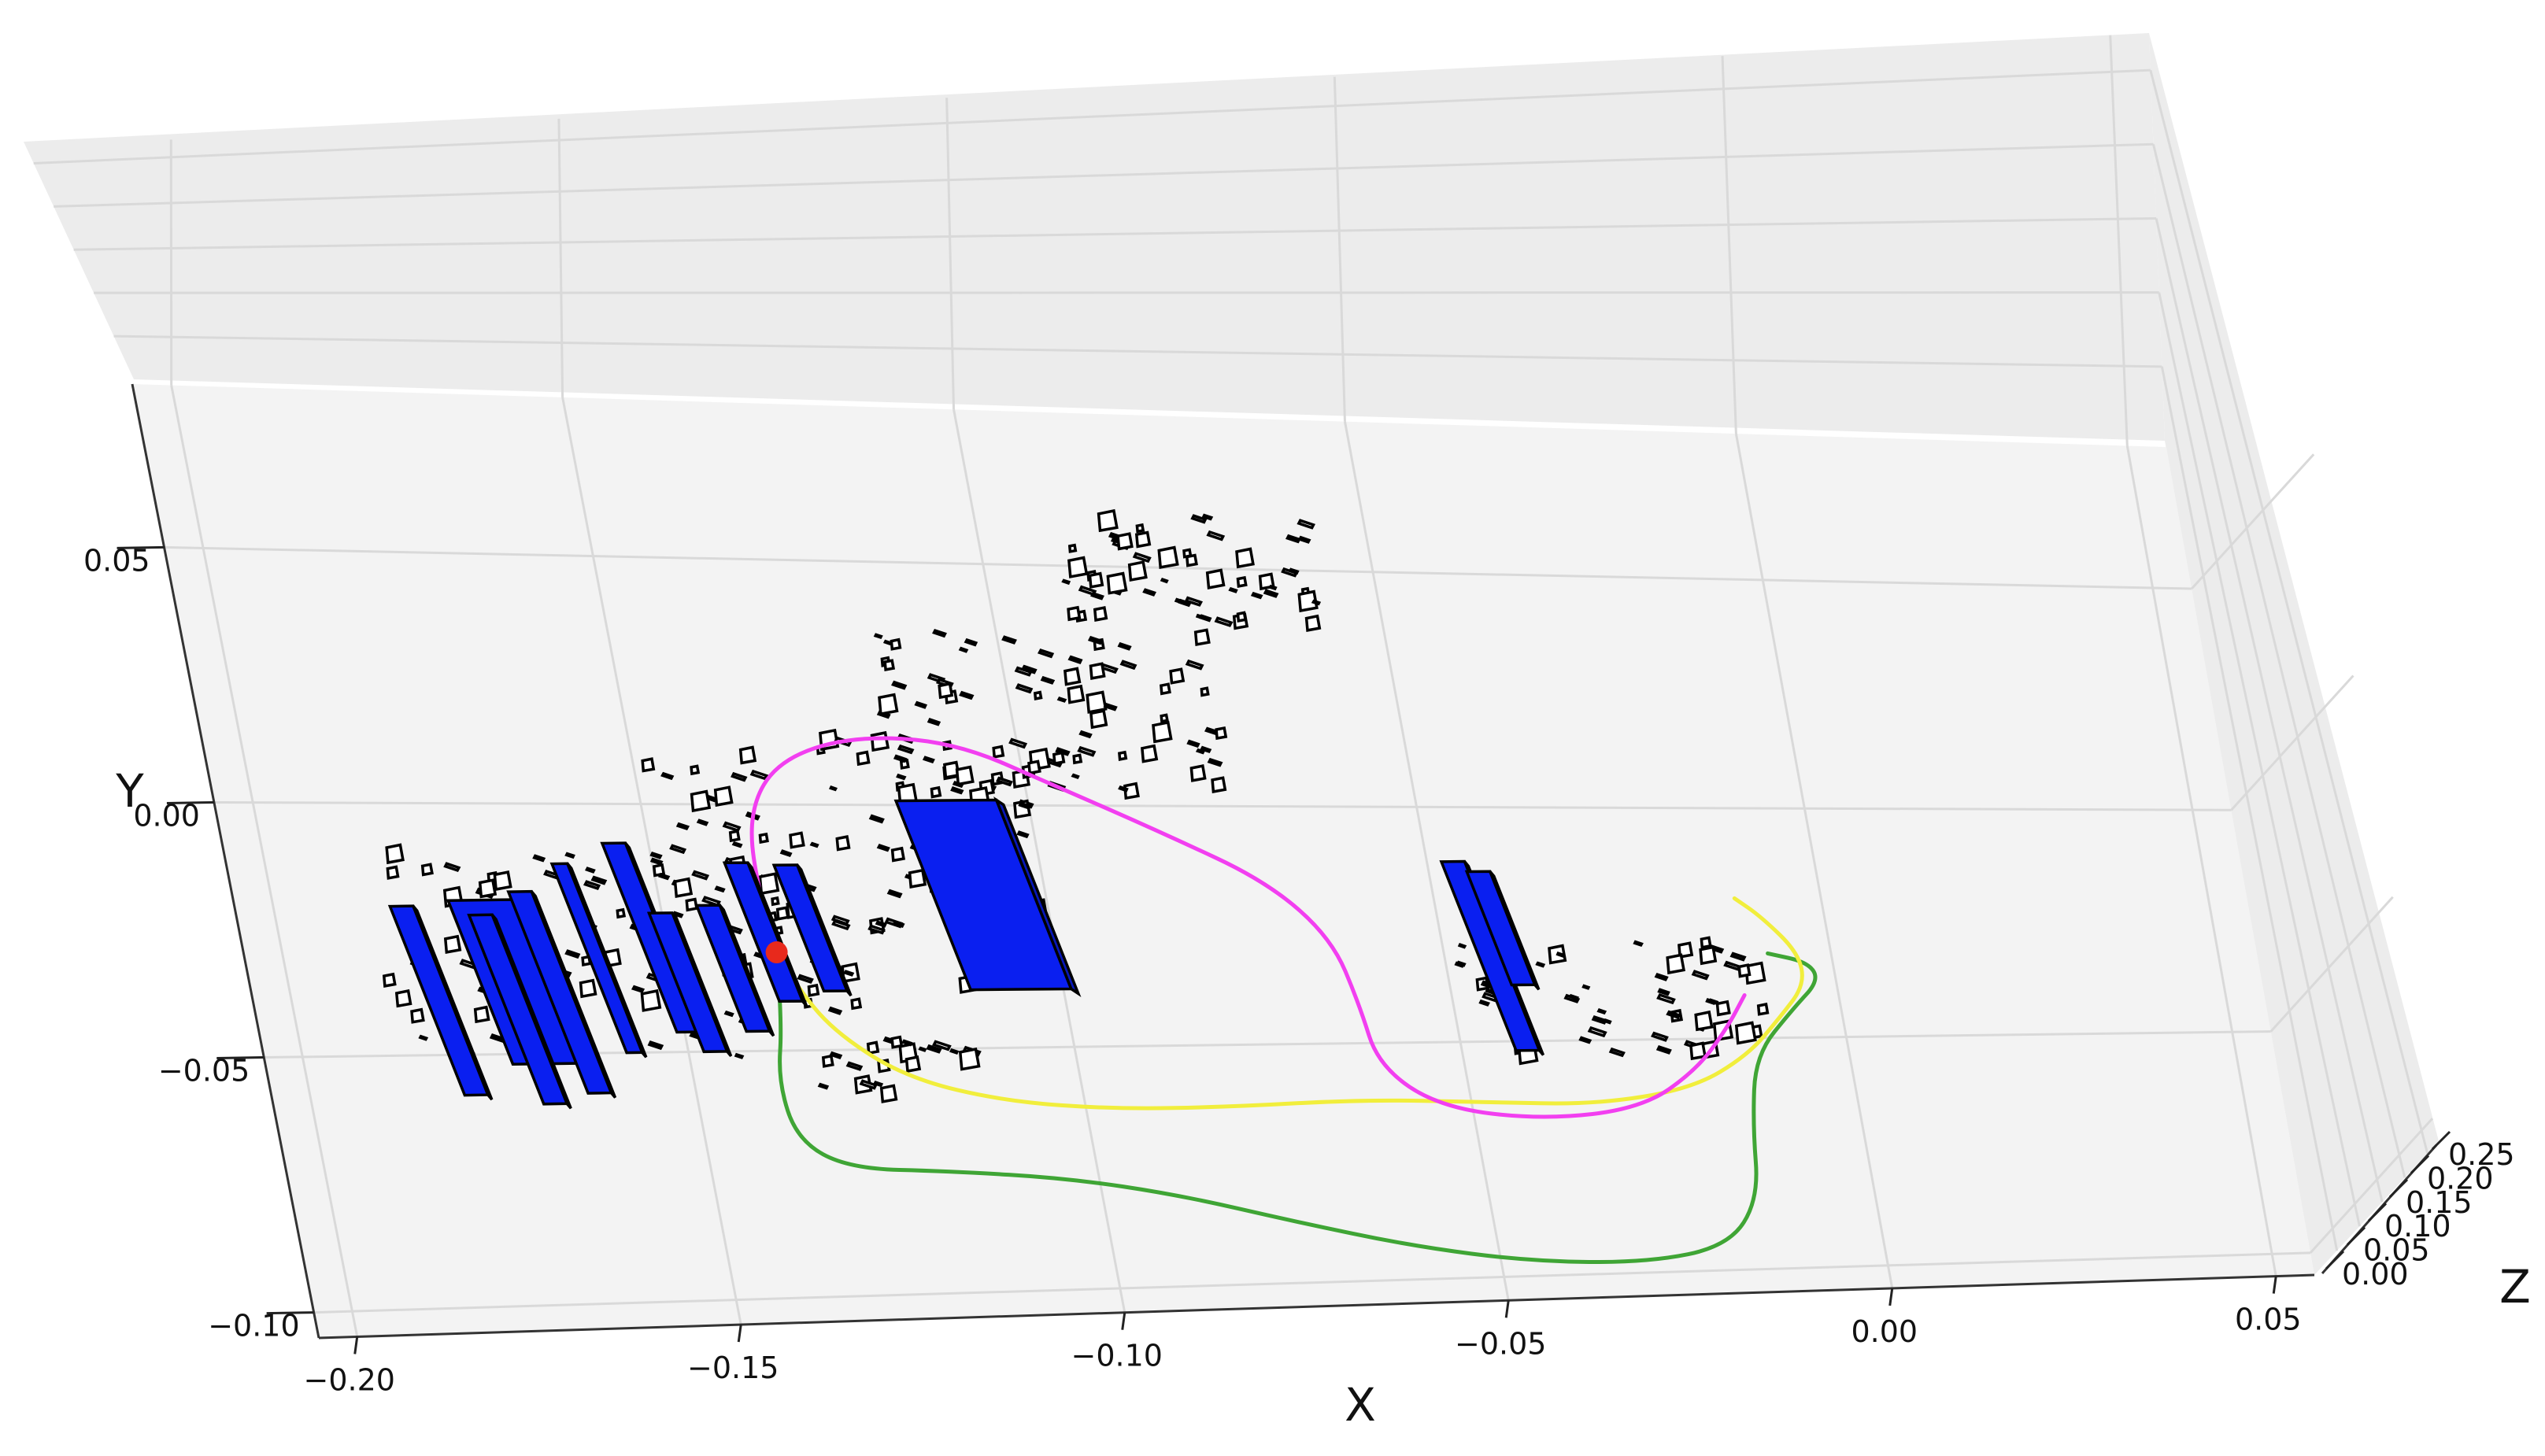 This screenshot has height=1456, width=2545. Describe the element at coordinates (2268, 1320) in the screenshot. I see `x-tick-label-5: 0.05` at that location.